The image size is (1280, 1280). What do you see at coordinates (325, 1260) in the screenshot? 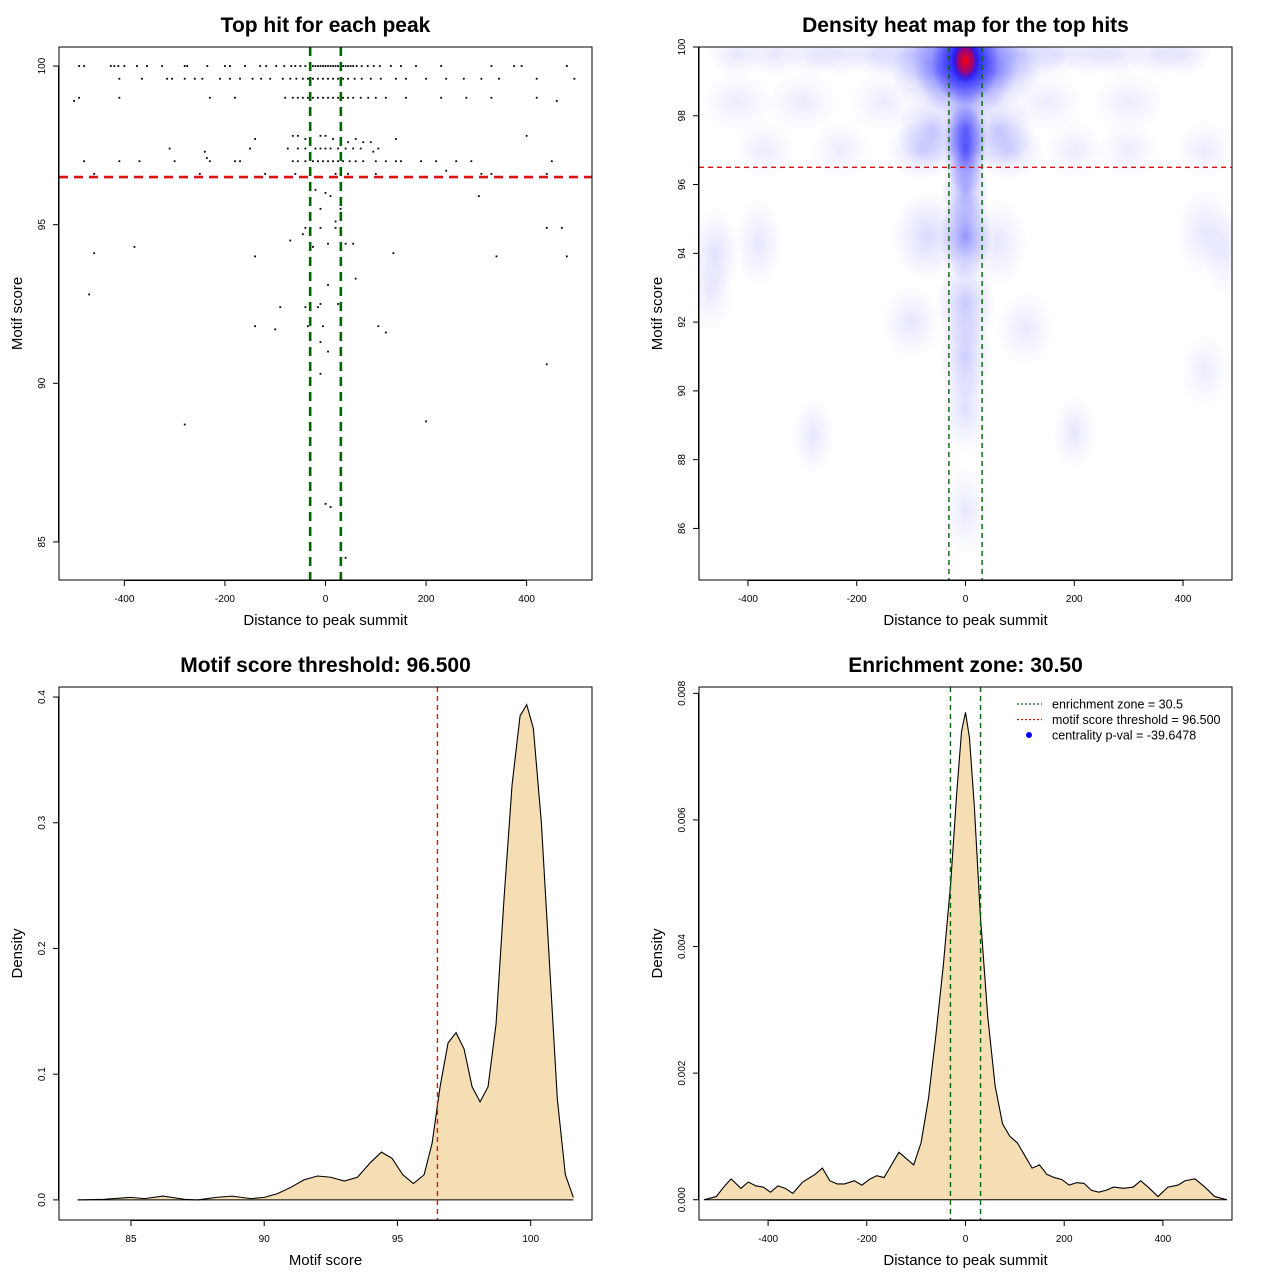
I see `x-axis-label: Motif score` at bounding box center [325, 1260].